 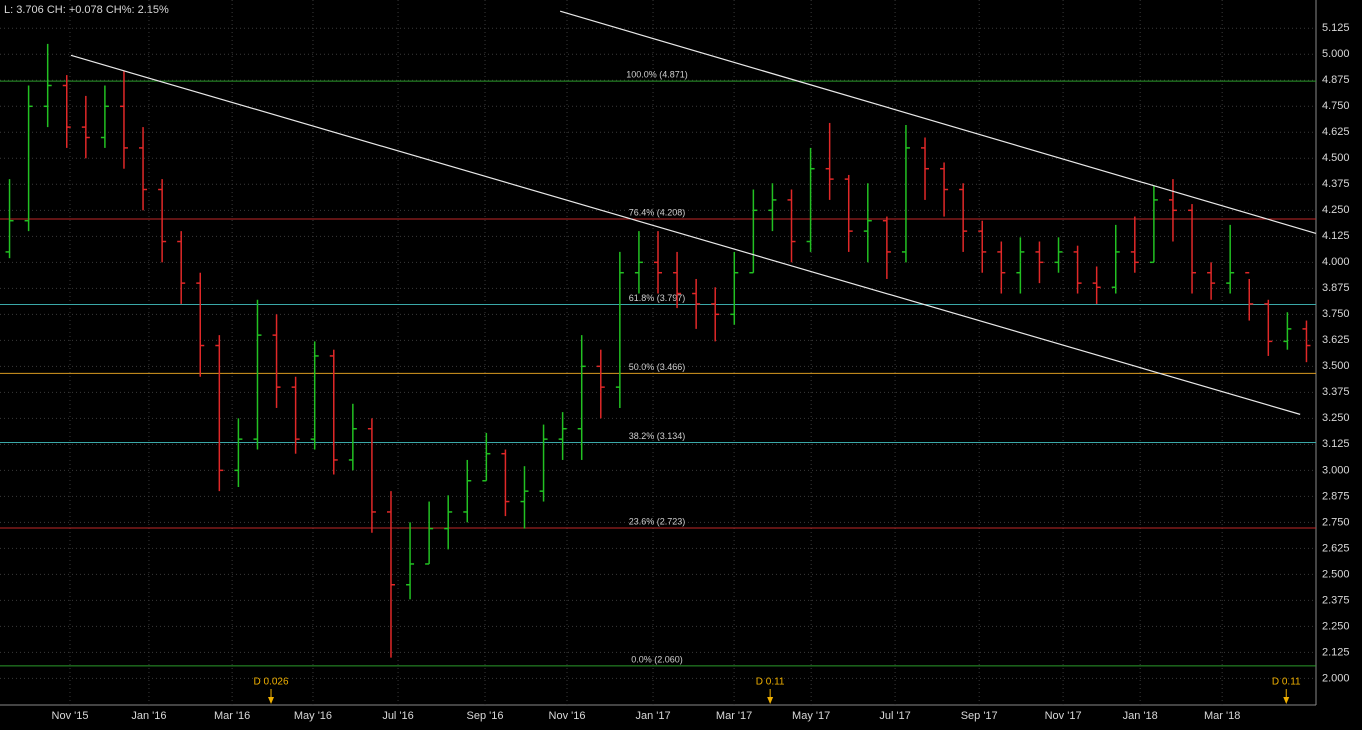 I want to click on x-tick-label: May '17, so click(x=811, y=716).